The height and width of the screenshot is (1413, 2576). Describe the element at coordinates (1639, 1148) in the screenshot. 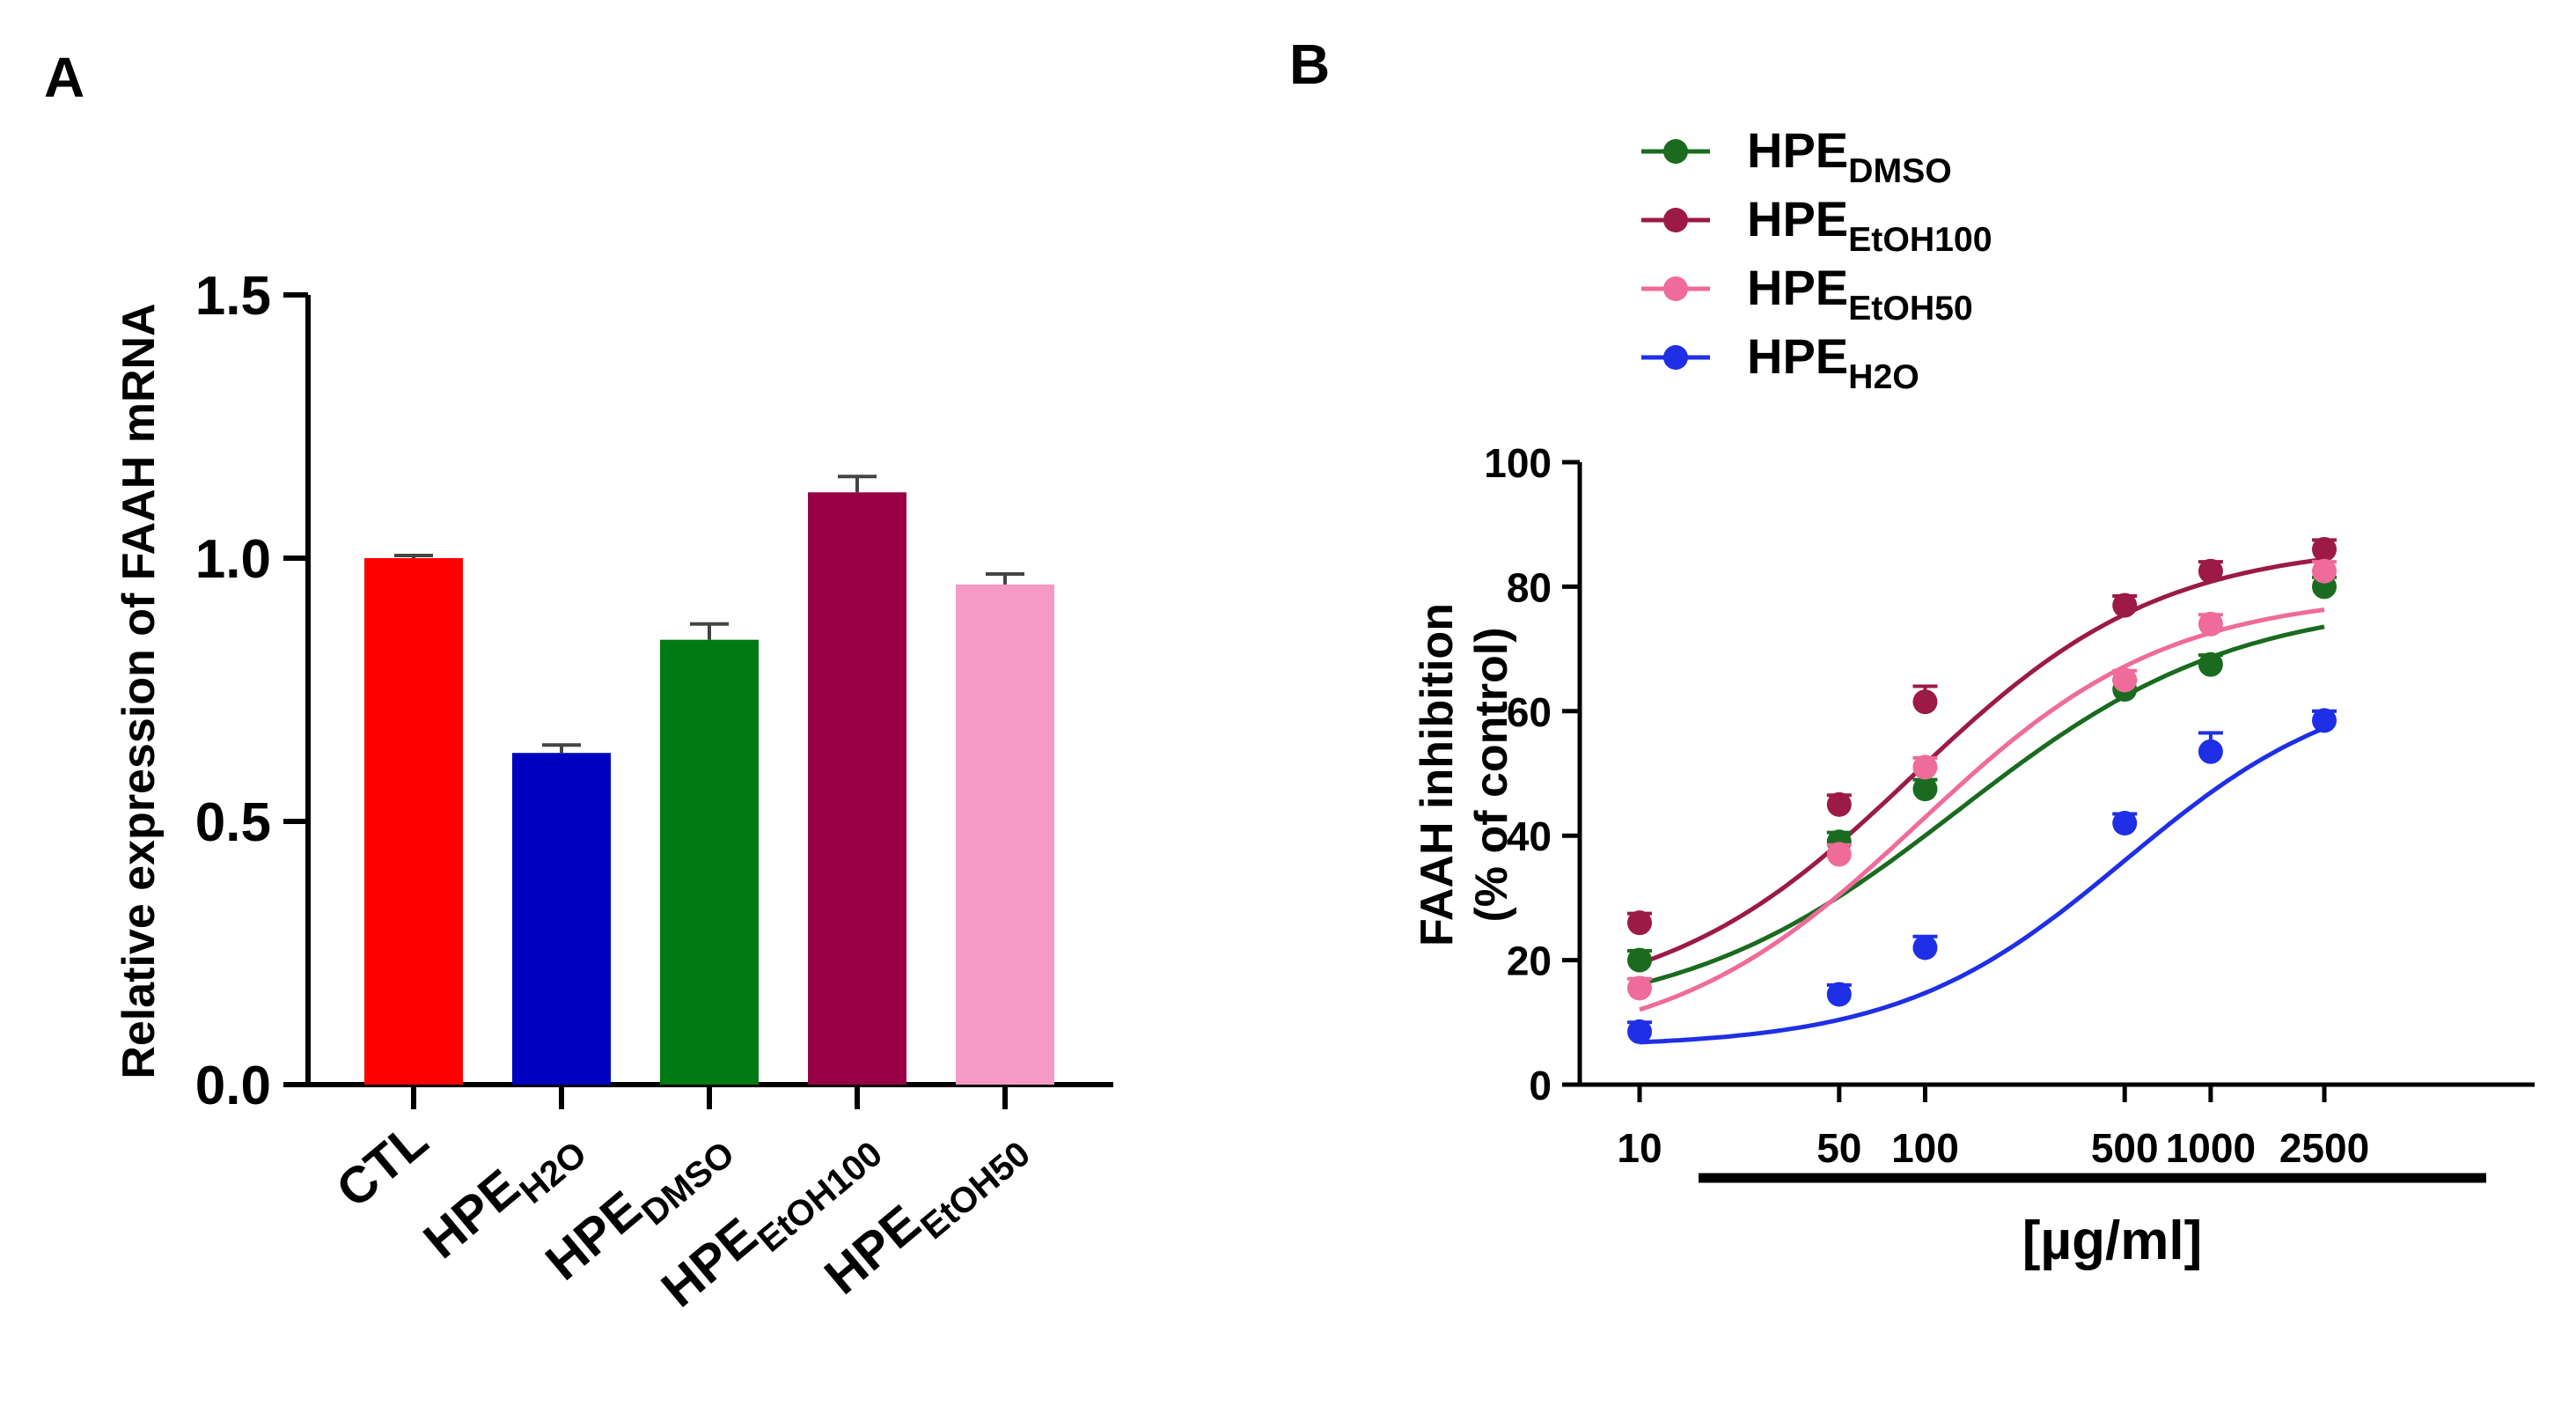

I see `panel-b-x-tick-label: 10` at that location.